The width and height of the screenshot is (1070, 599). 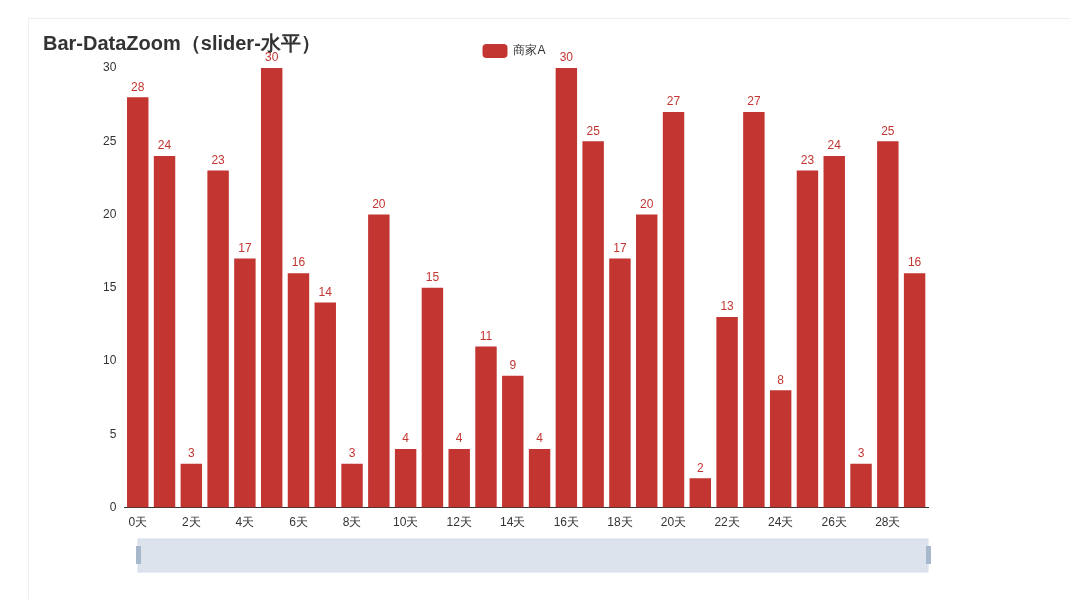 What do you see at coordinates (138, 86) in the screenshot?
I see `data-label: 28` at bounding box center [138, 86].